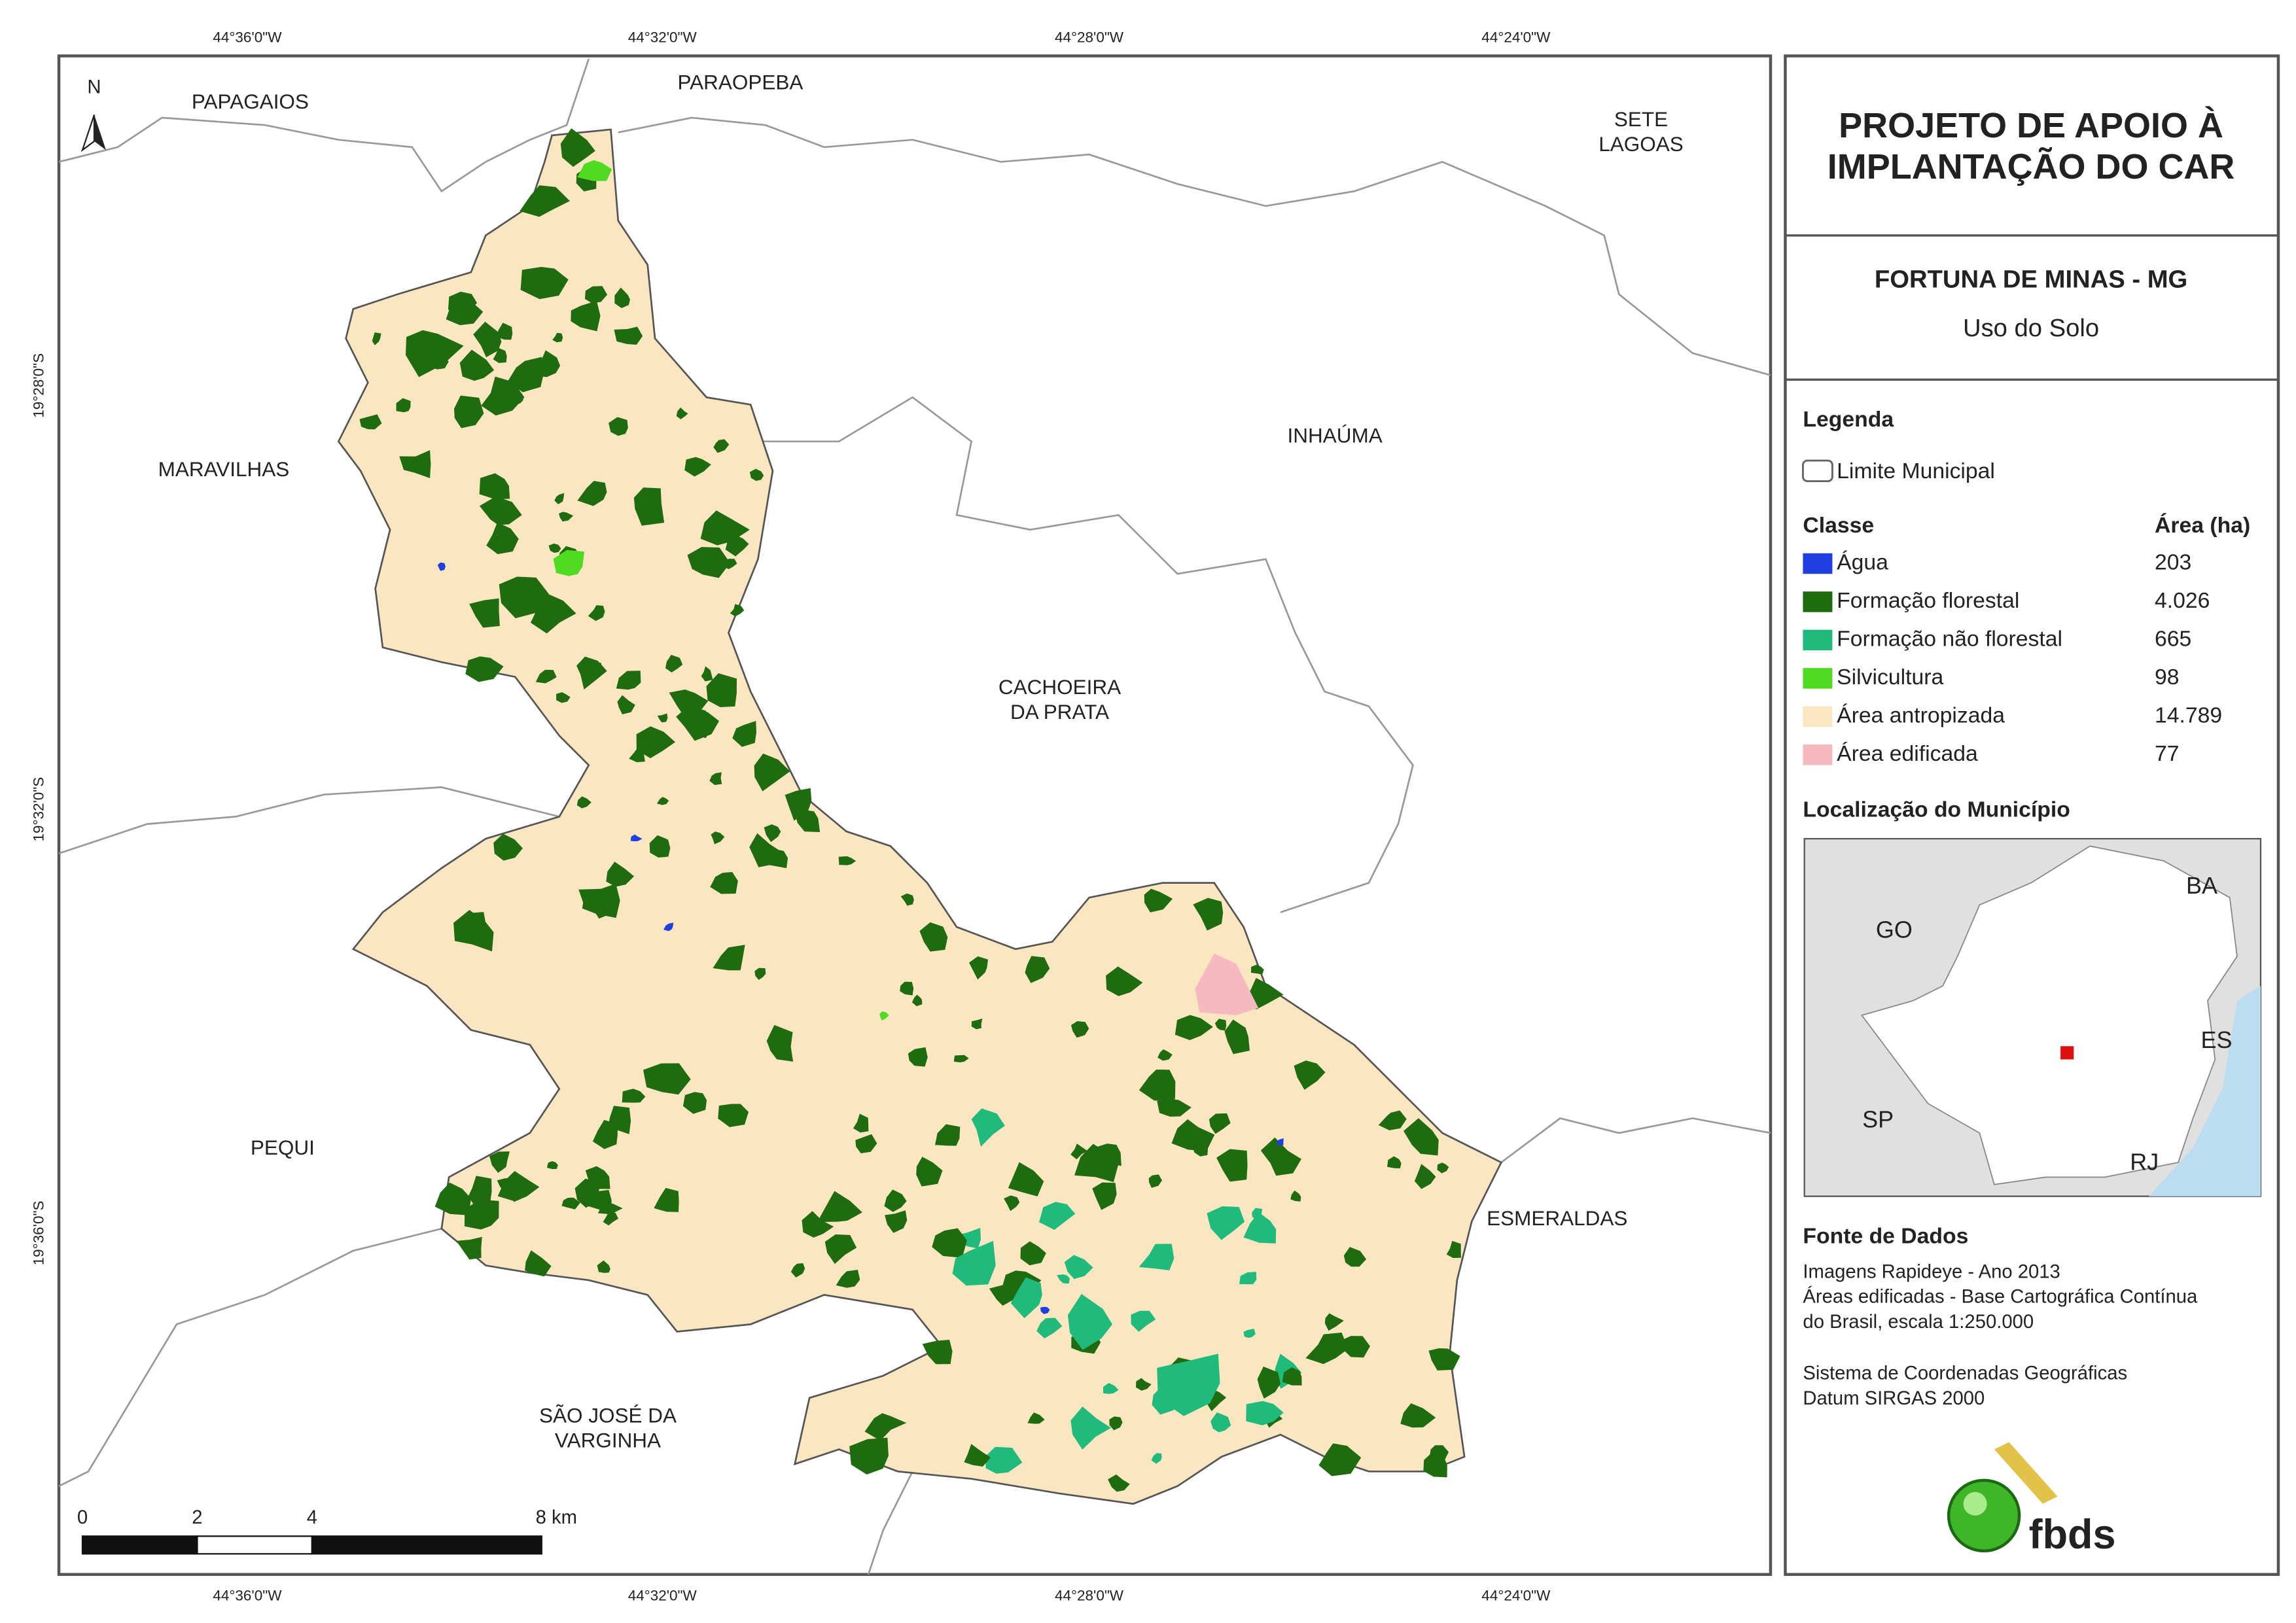  What do you see at coordinates (1089, 1595) in the screenshot?
I see `coord-label: 44°28'0"W` at bounding box center [1089, 1595].